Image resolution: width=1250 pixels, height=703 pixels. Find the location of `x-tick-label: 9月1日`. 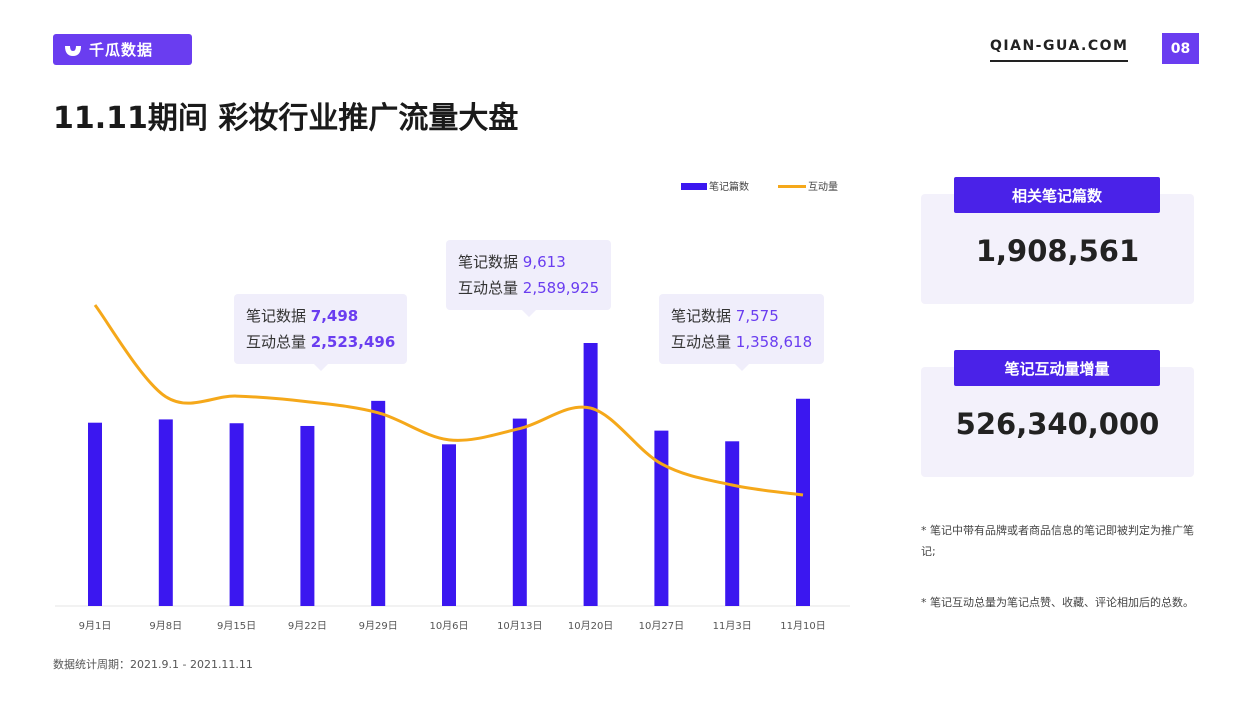

x-tick-label: 9月1日 is located at coordinates (95, 626).